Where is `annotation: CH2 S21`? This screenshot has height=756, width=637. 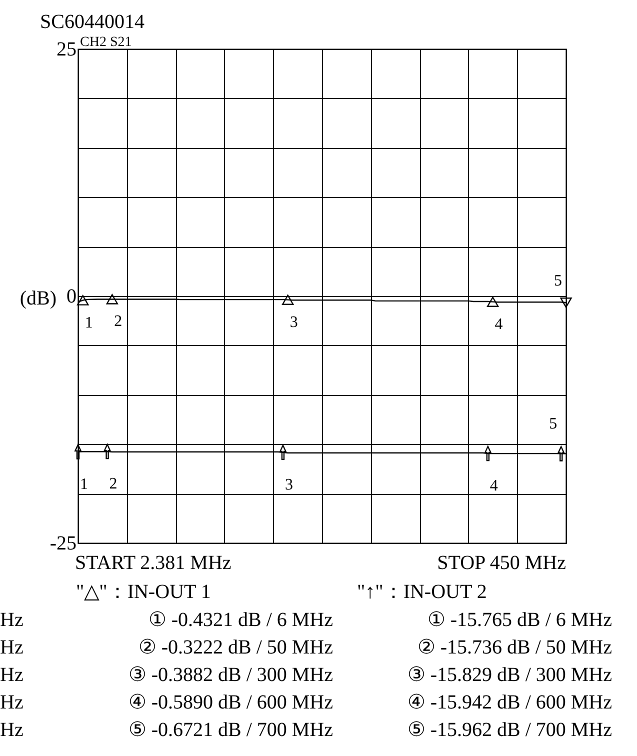 annotation: CH2 S21 is located at coordinates (106, 42).